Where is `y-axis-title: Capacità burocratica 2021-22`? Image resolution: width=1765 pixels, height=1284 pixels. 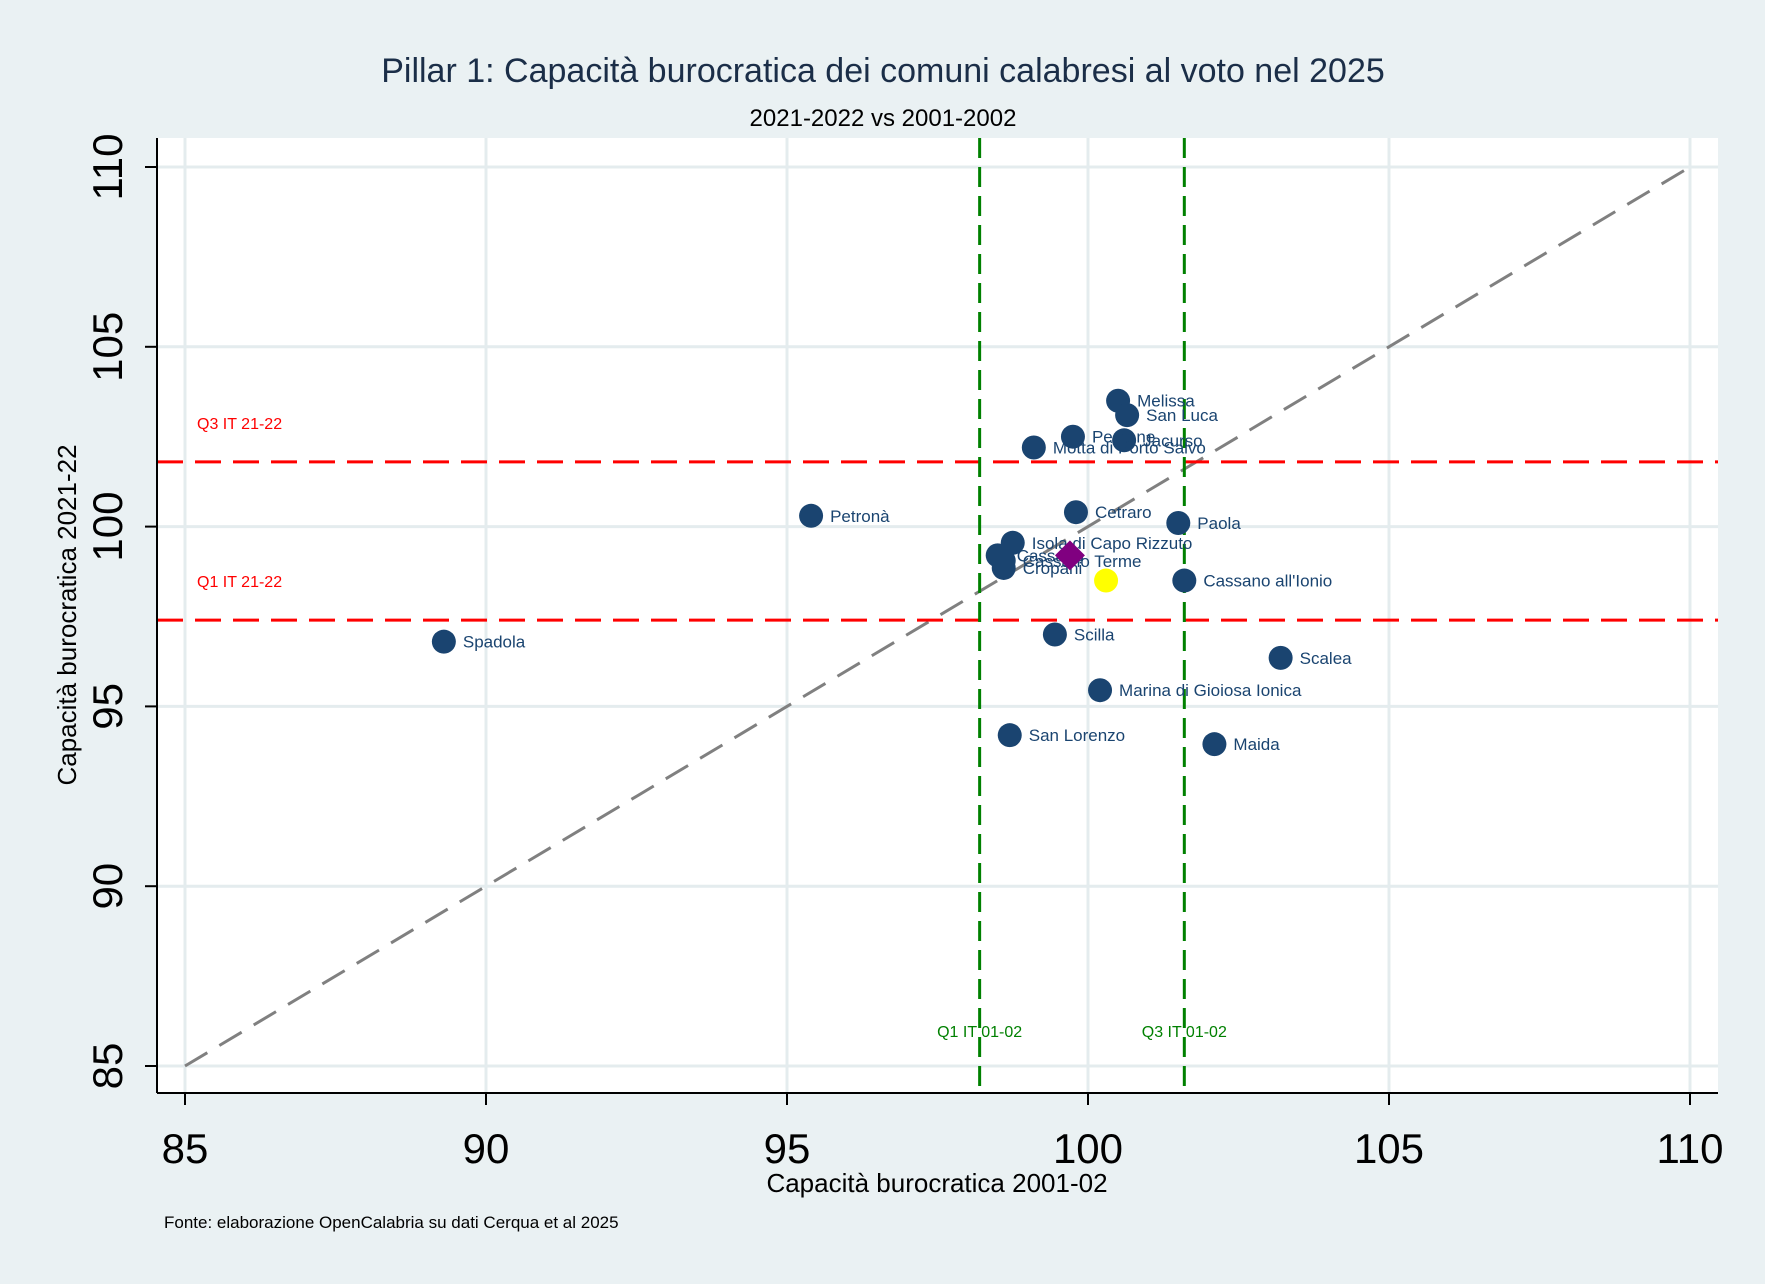
y-axis-title: Capacità burocratica 2021-22 is located at coordinates (67, 614).